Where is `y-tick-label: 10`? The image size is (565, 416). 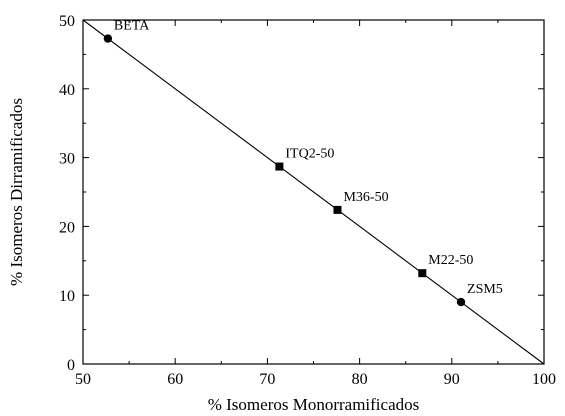
y-tick-label: 10 is located at coordinates (67, 296).